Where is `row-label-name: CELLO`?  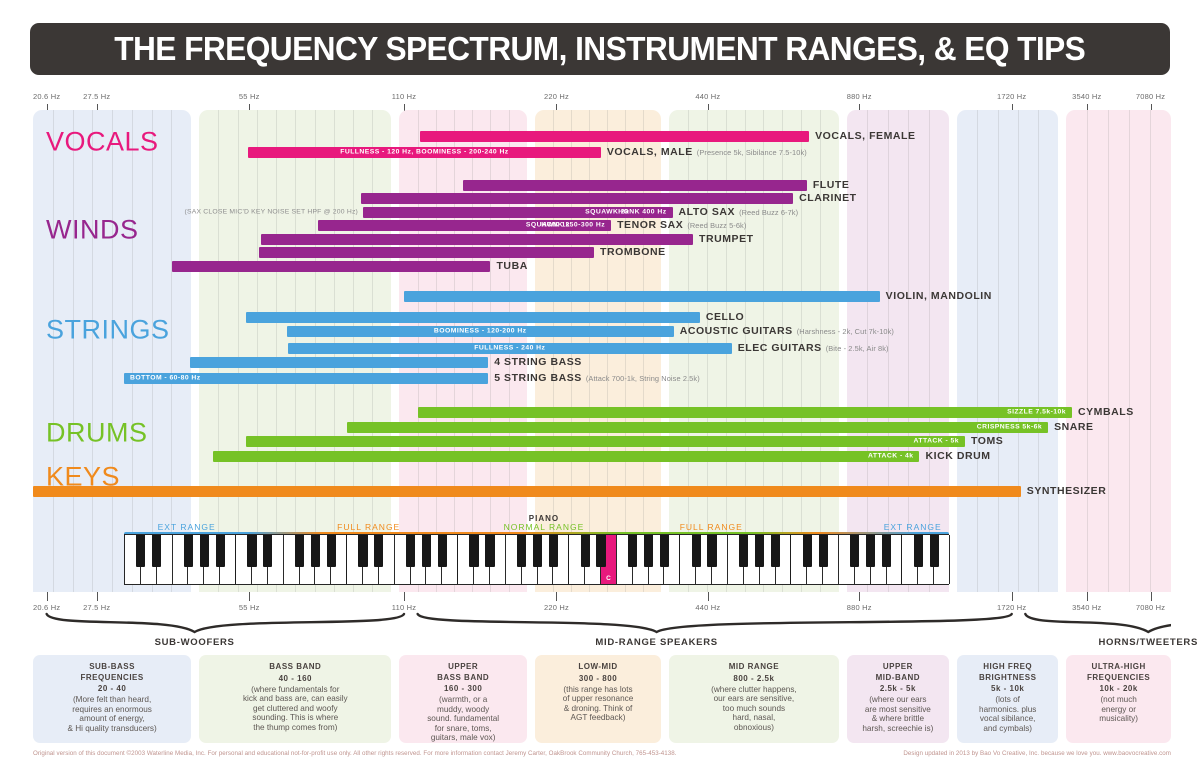 row-label-name: CELLO is located at coordinates (725, 317).